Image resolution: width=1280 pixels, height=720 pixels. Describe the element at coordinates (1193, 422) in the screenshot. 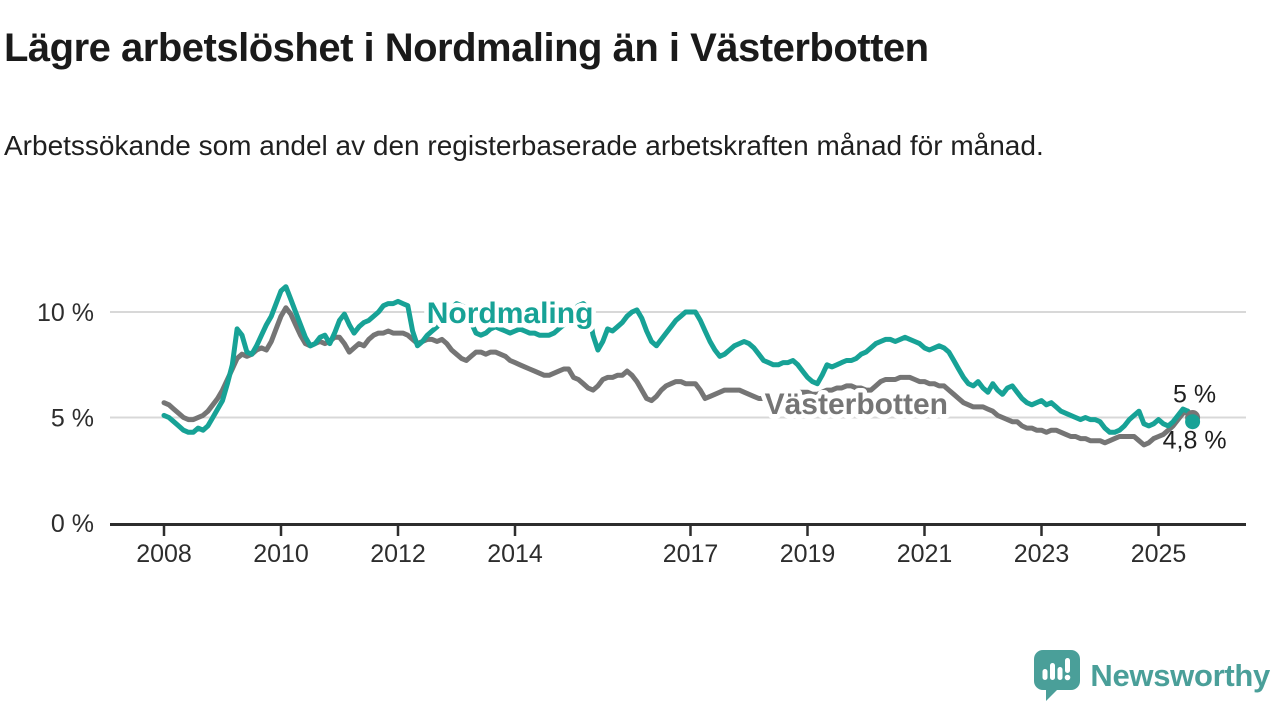

I see `nordmaling-end-dot` at that location.